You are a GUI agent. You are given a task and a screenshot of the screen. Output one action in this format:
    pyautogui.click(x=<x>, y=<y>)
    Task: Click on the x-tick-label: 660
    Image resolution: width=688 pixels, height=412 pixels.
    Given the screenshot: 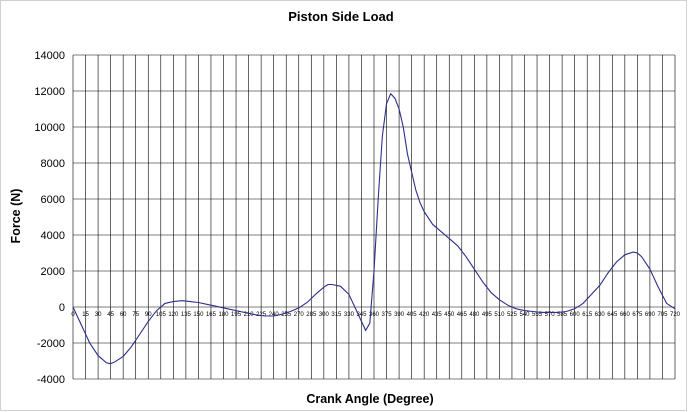 What is the action you would take?
    pyautogui.click(x=625, y=315)
    